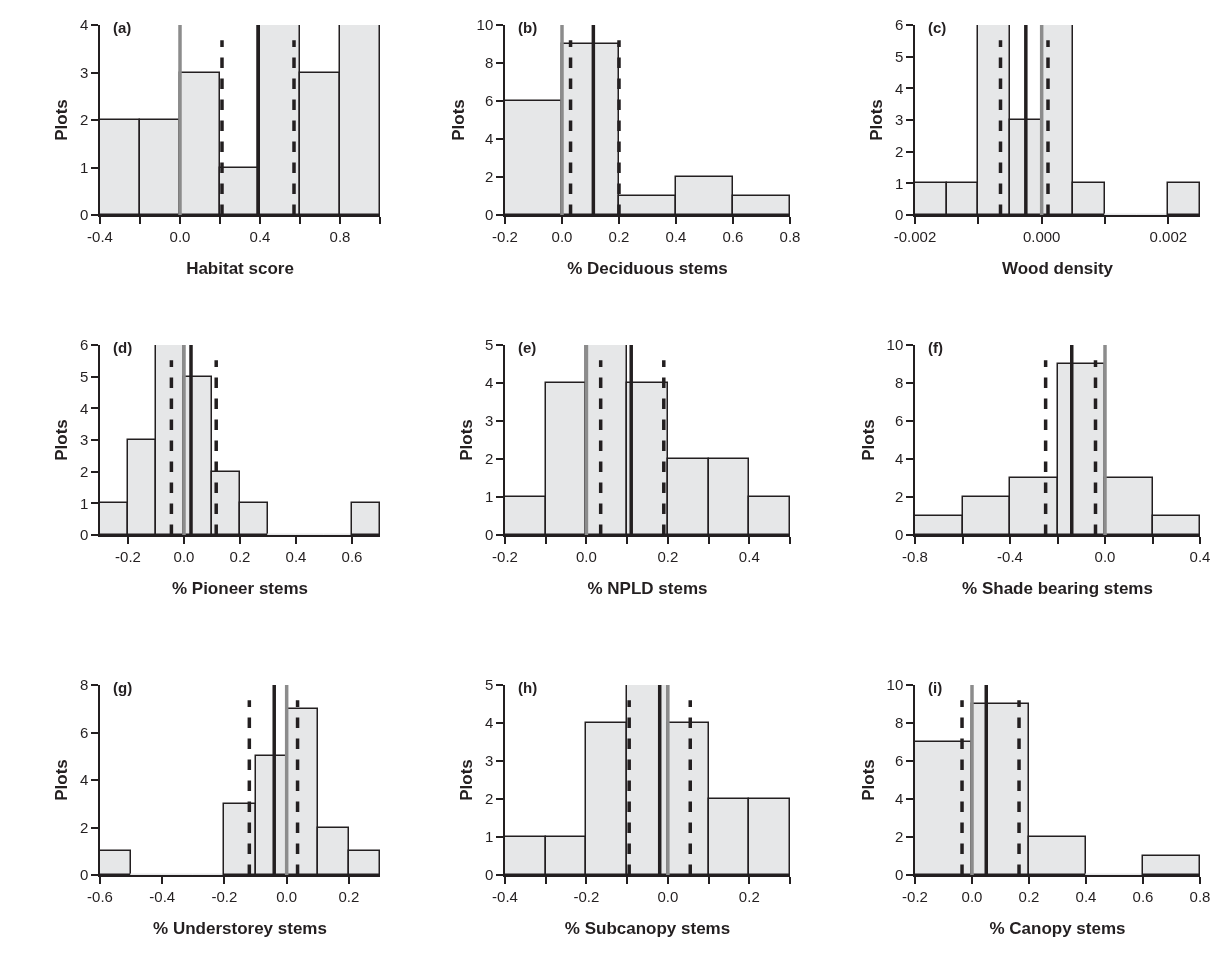 This screenshot has width=1220, height=968. I want to click on chart-title: (i), so click(935, 687).